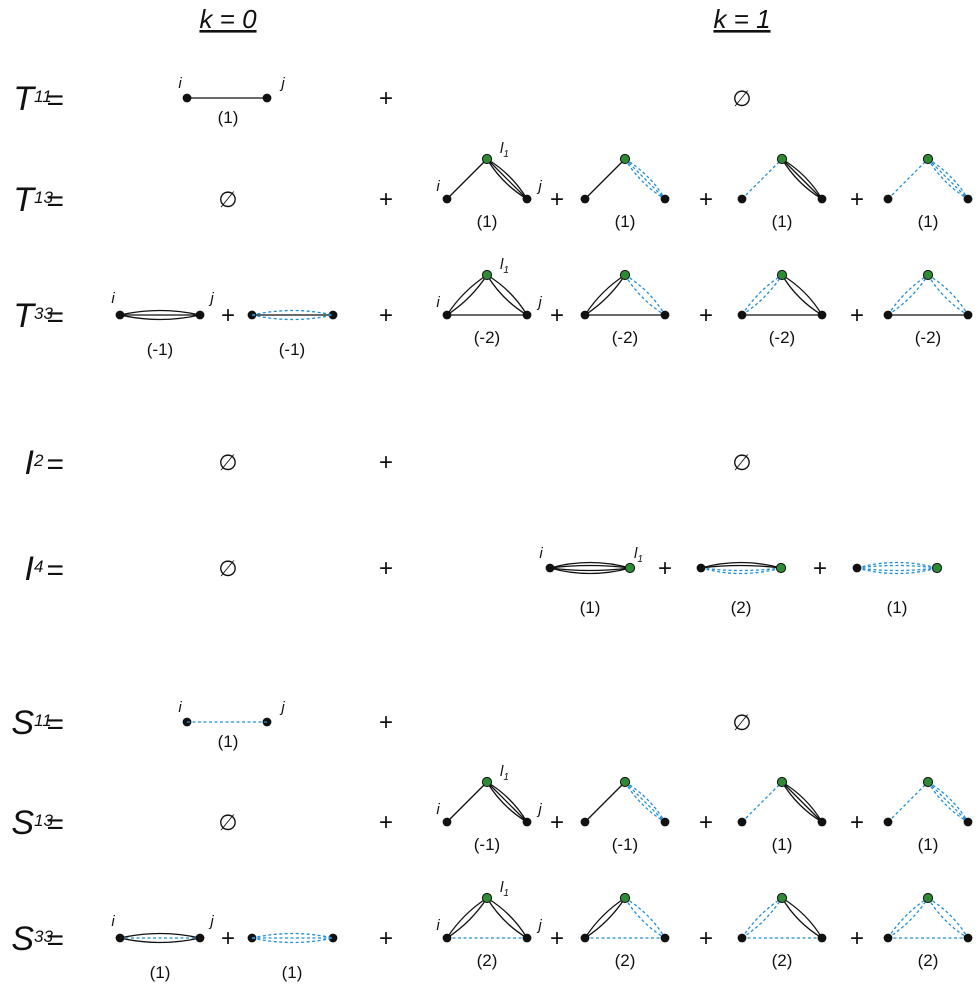  Describe the element at coordinates (228, 19) in the screenshot. I see `header-k0: k = 0` at that location.